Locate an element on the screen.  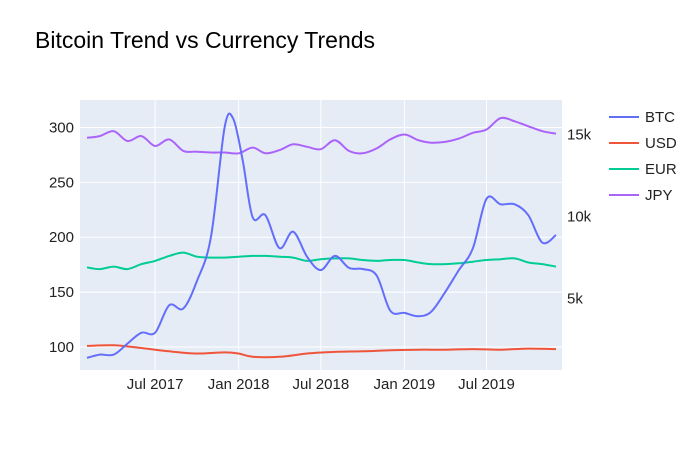
legend-item-eur: EUR is located at coordinates (643, 169).